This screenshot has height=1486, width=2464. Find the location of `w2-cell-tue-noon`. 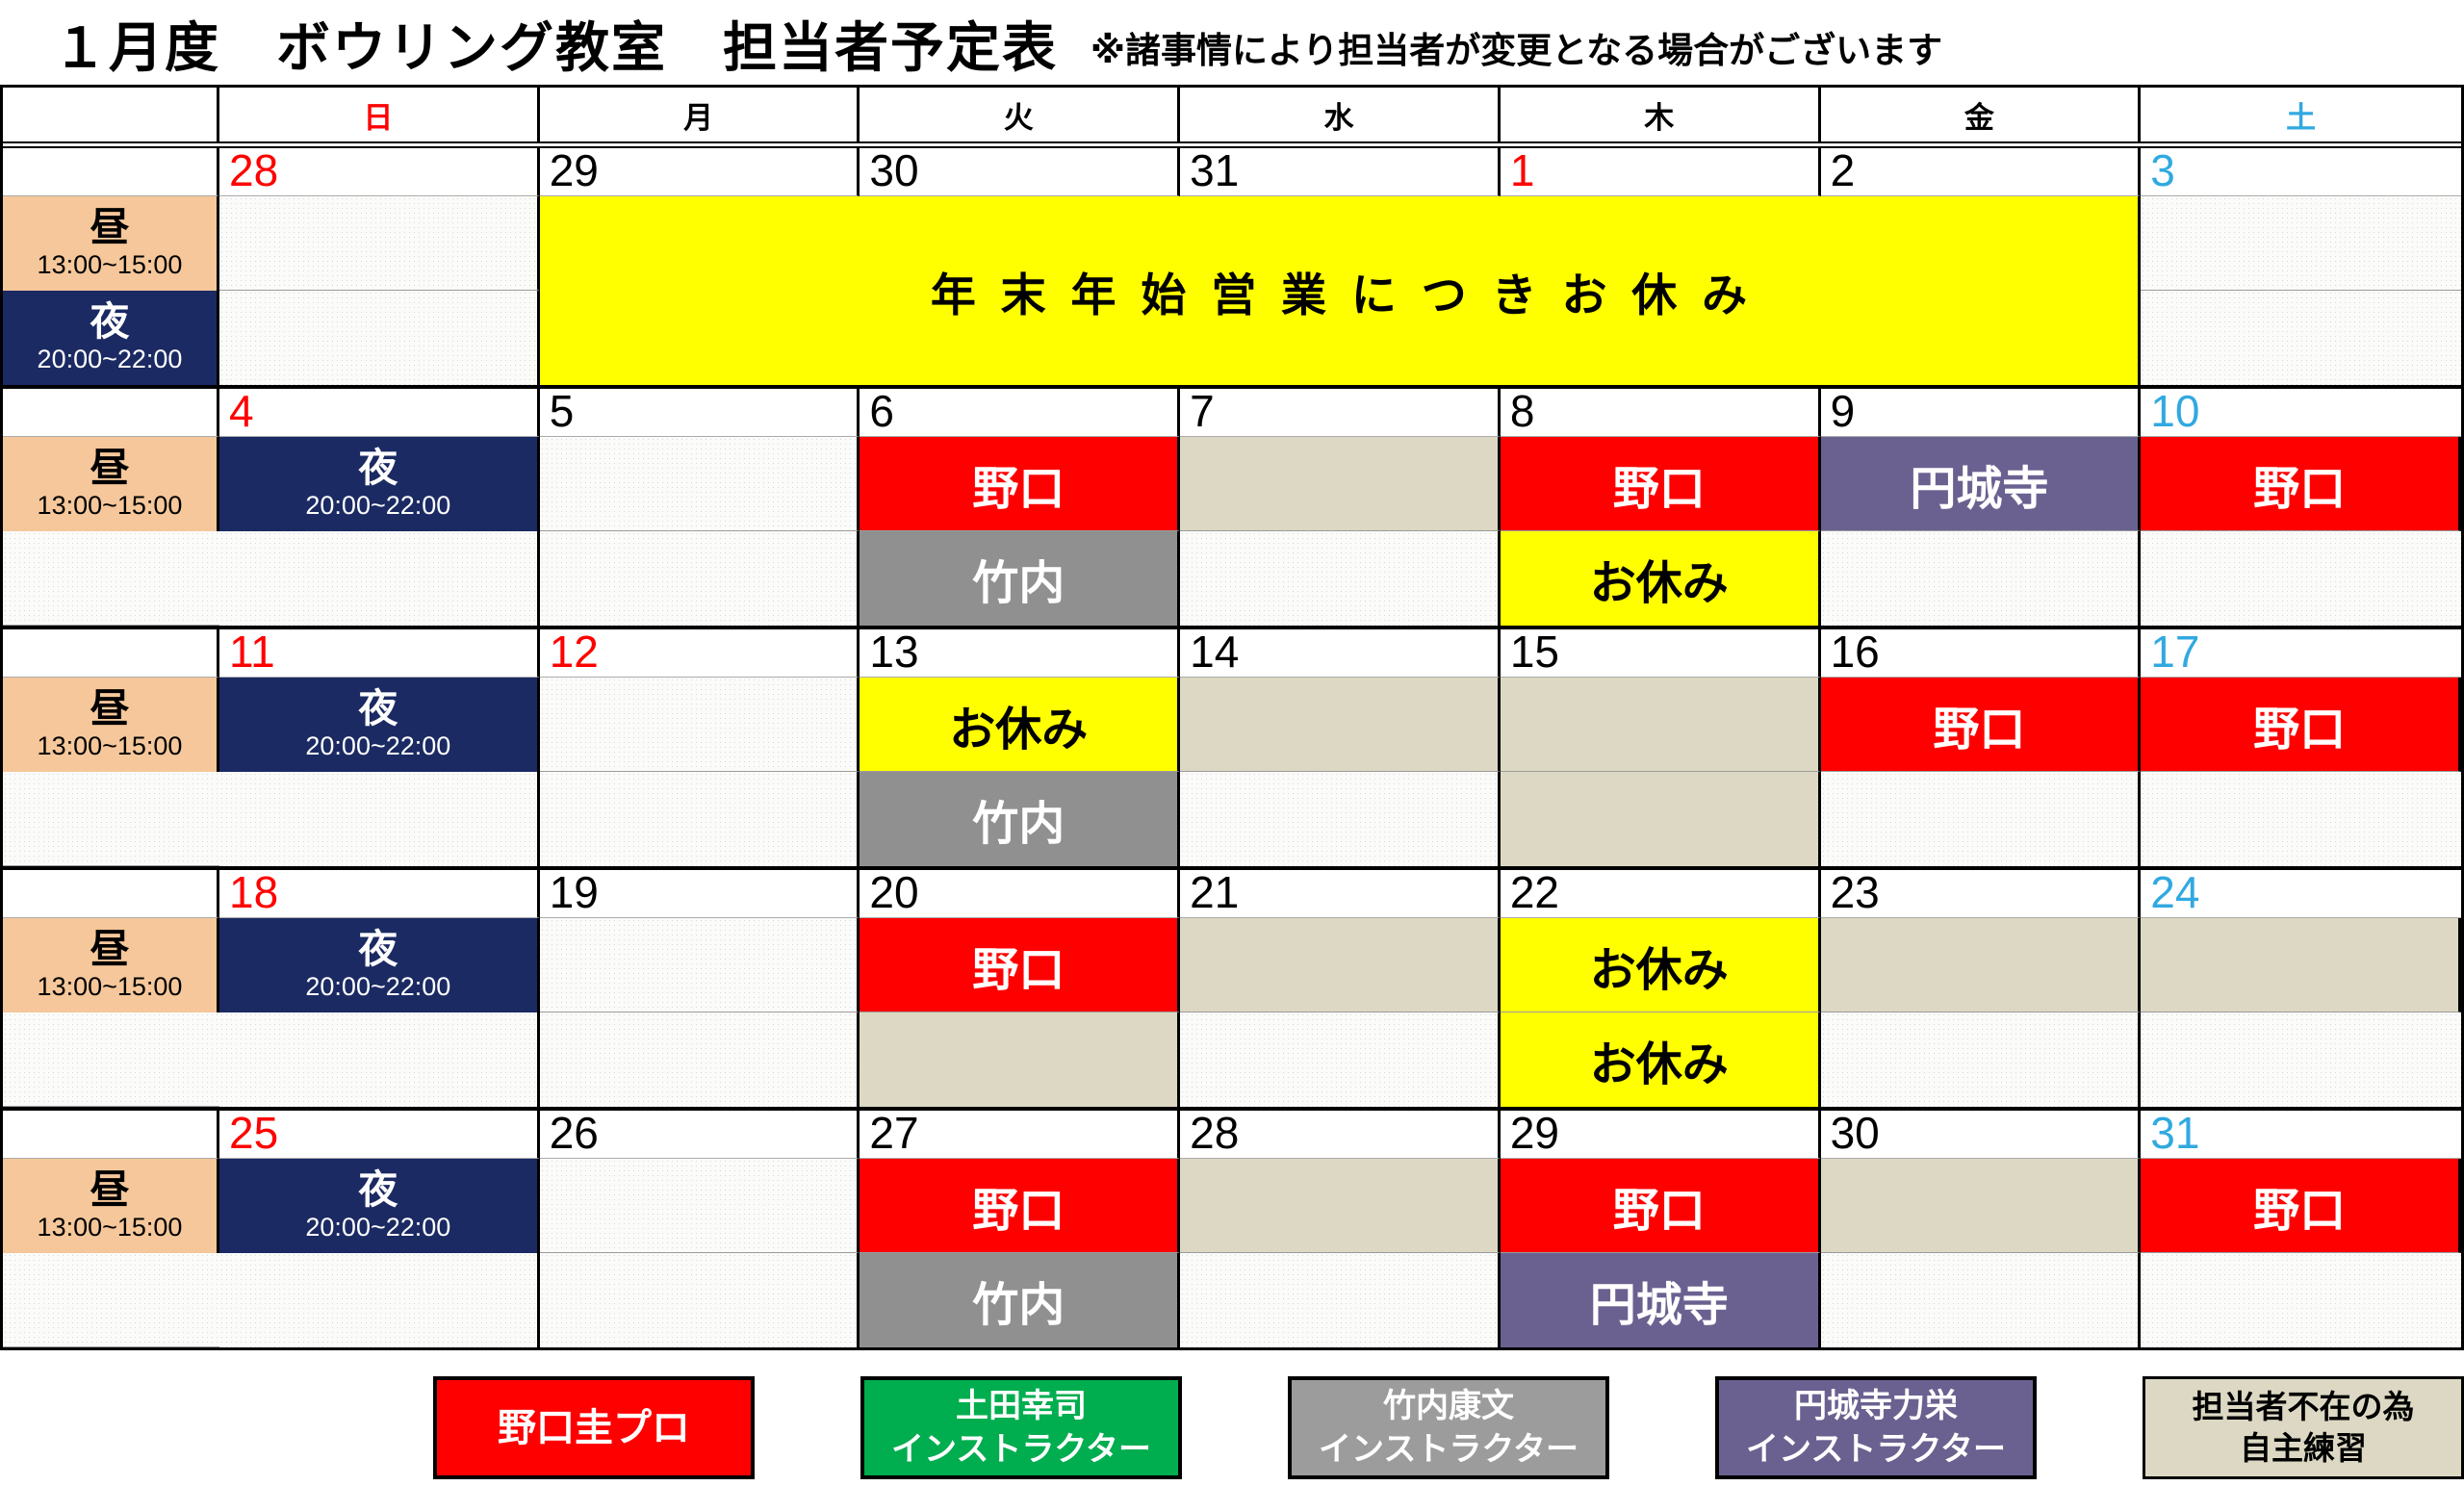

w2-cell-tue-noon is located at coordinates (1340, 484).